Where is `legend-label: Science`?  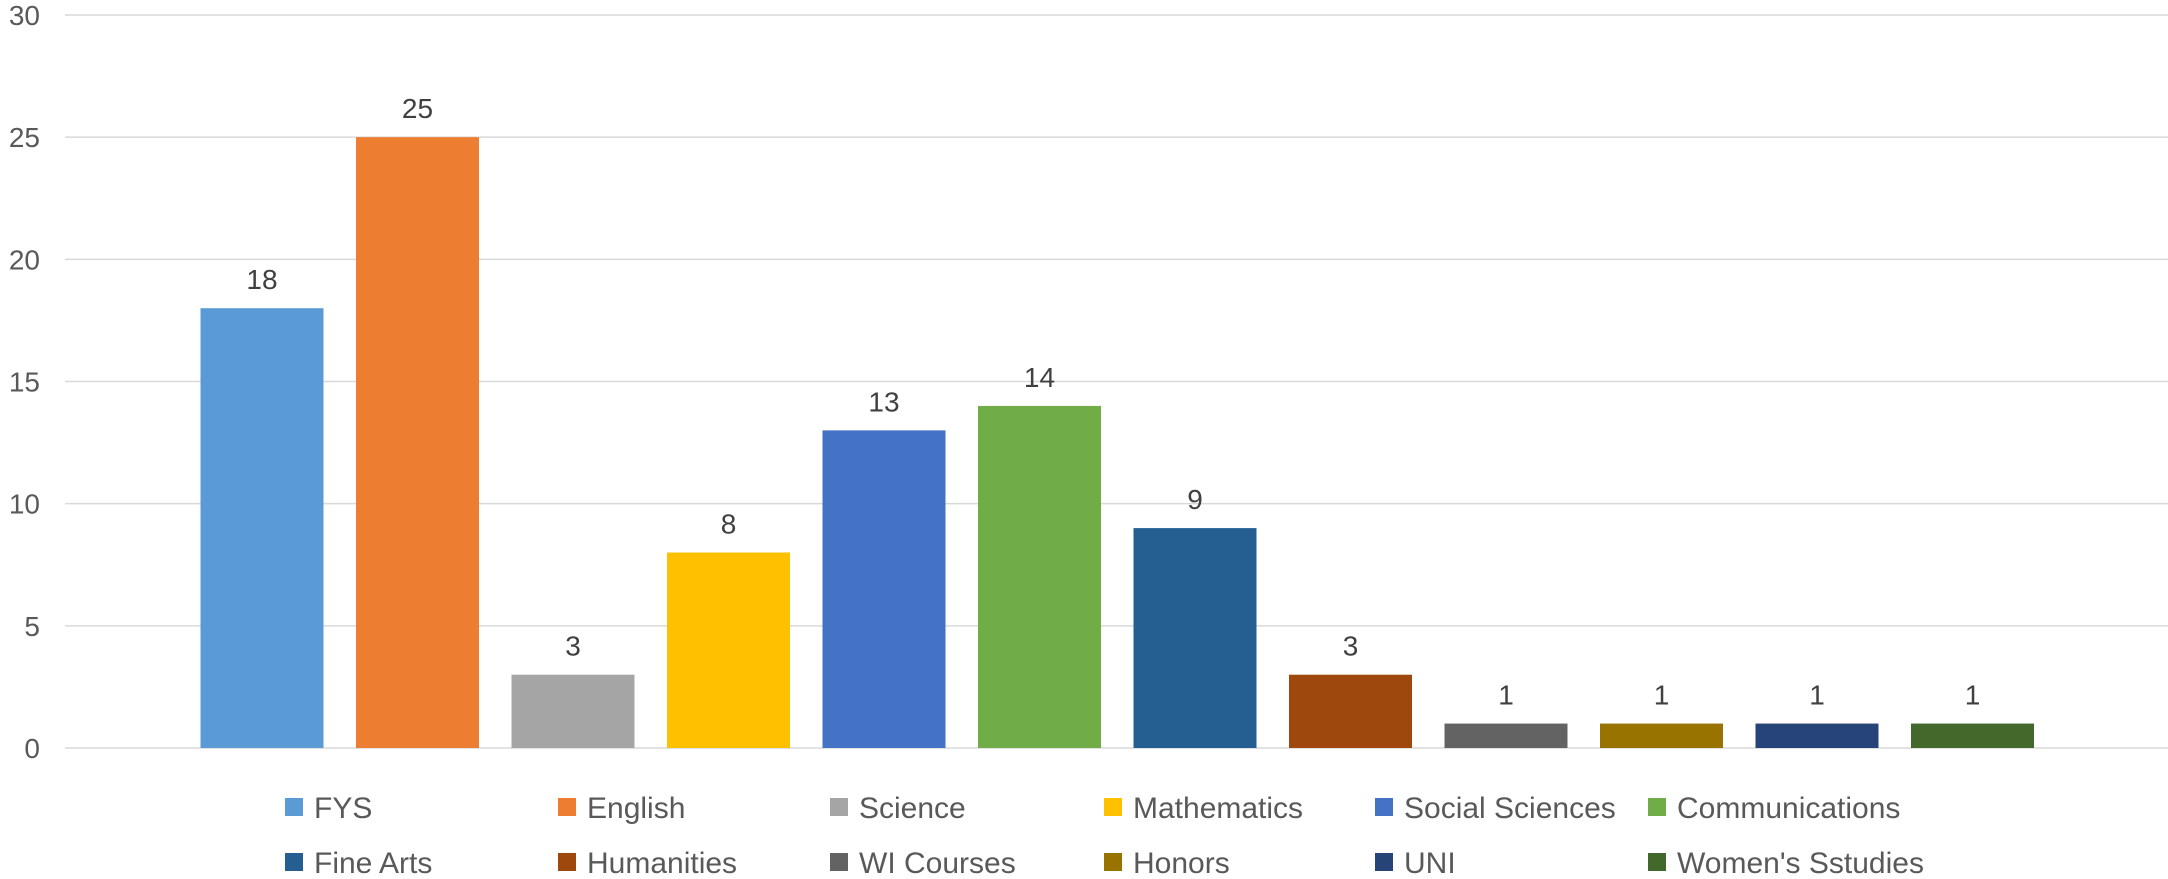 legend-label: Science is located at coordinates (912, 808).